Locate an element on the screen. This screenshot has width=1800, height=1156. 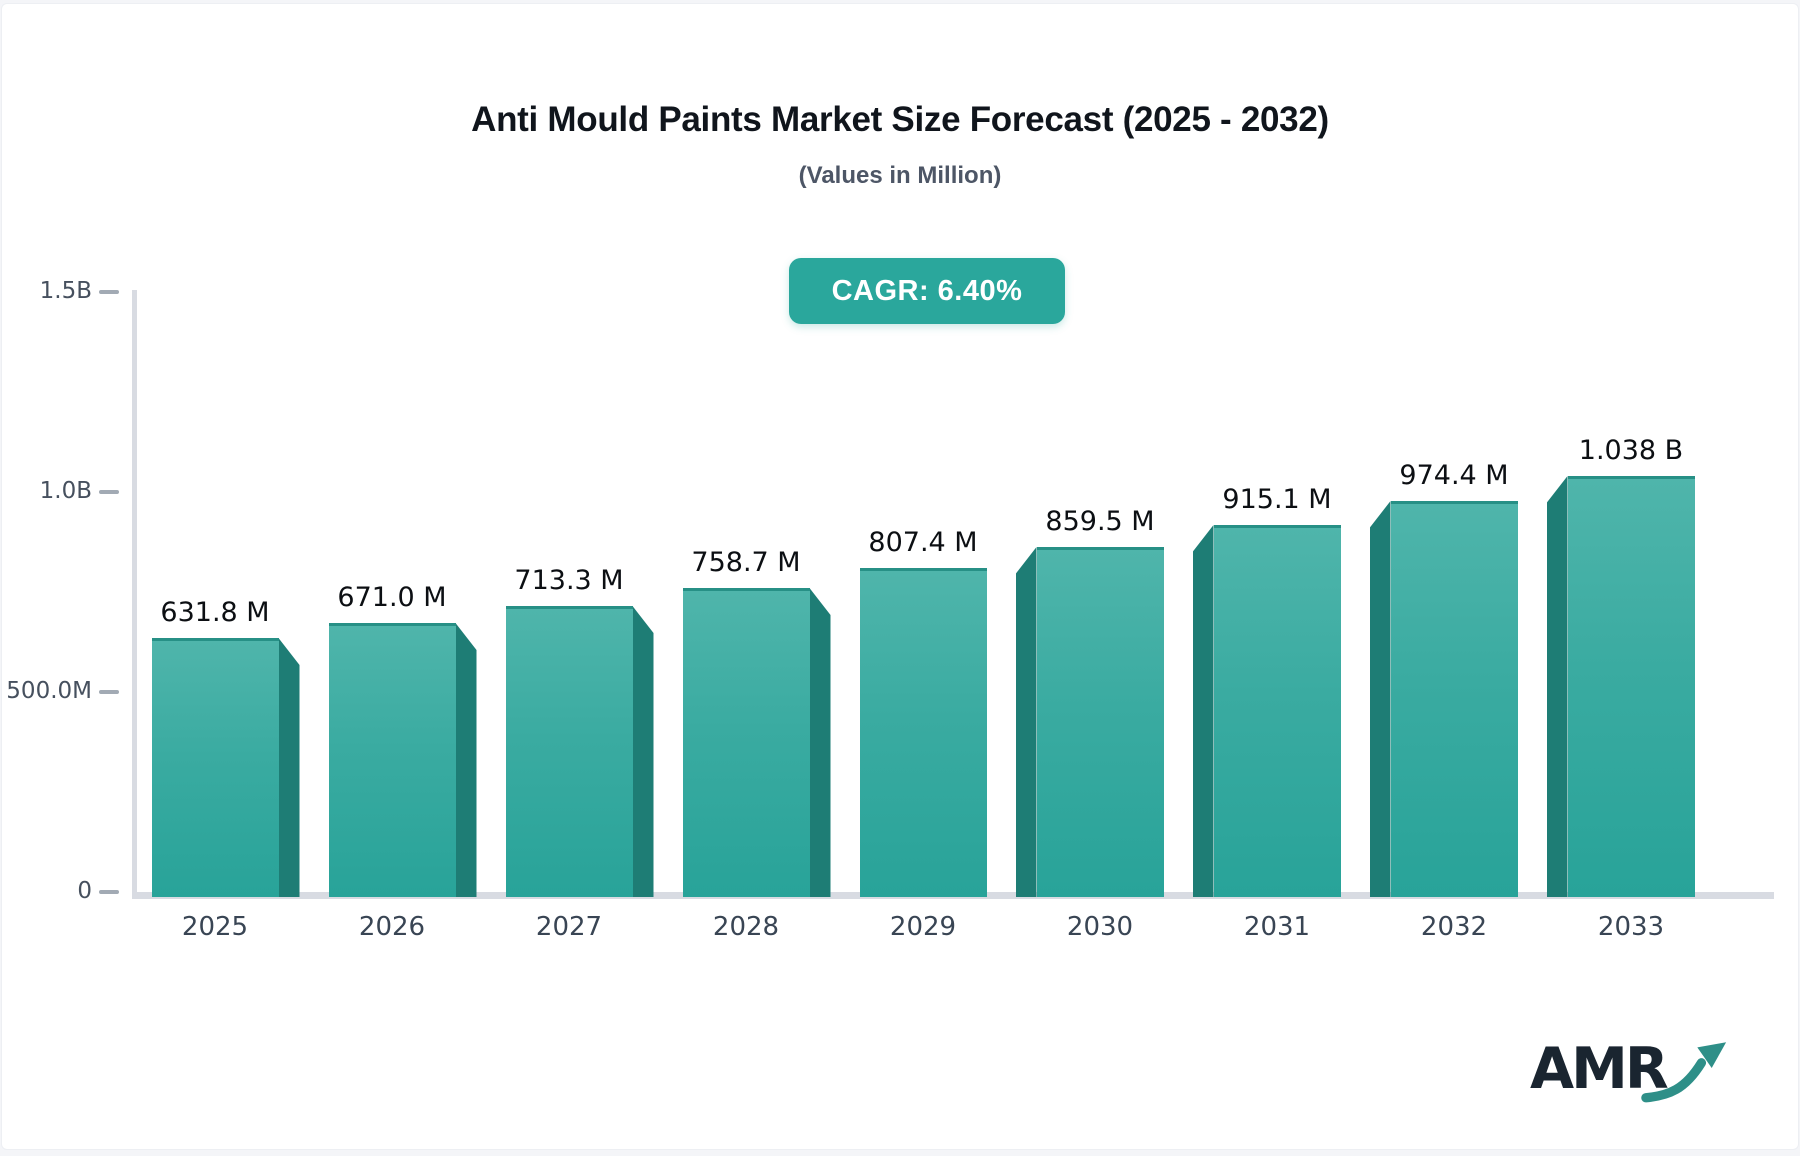
bar-2032-value-label: 974.4 M is located at coordinates (1454, 475).